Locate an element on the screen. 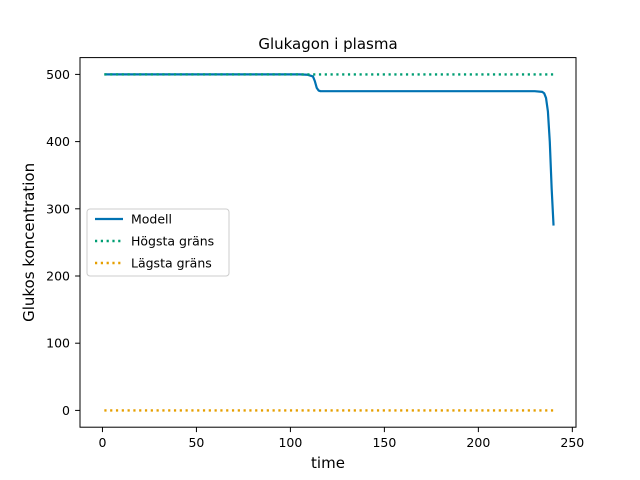 This screenshot has height=480, width=640. x-axis-ticks: 0 50 100 150 200 250 is located at coordinates (341, 438).